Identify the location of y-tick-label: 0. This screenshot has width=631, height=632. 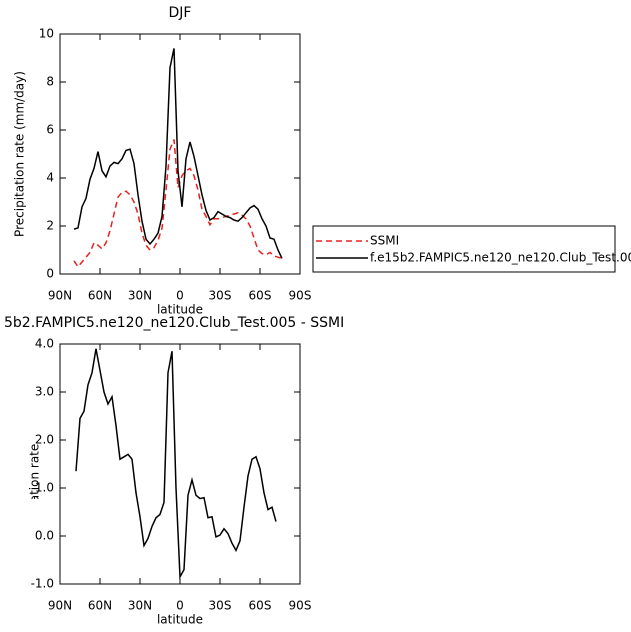
(50, 274).